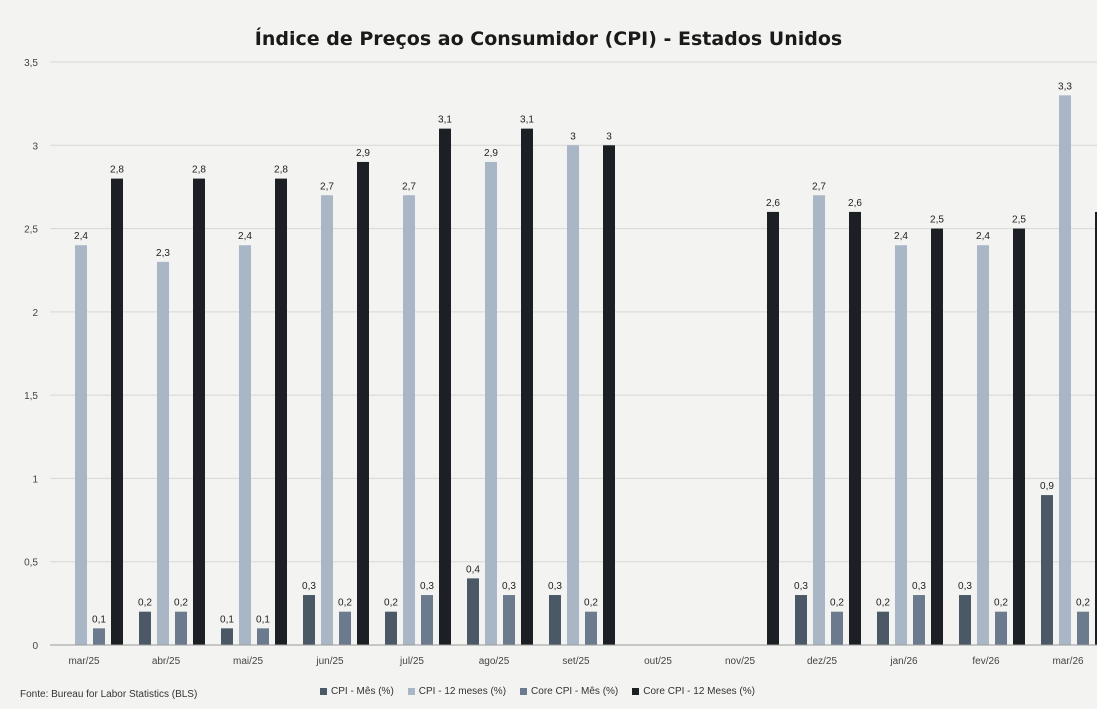  Describe the element at coordinates (658, 661) in the screenshot. I see `x-tick-label: out/25` at that location.